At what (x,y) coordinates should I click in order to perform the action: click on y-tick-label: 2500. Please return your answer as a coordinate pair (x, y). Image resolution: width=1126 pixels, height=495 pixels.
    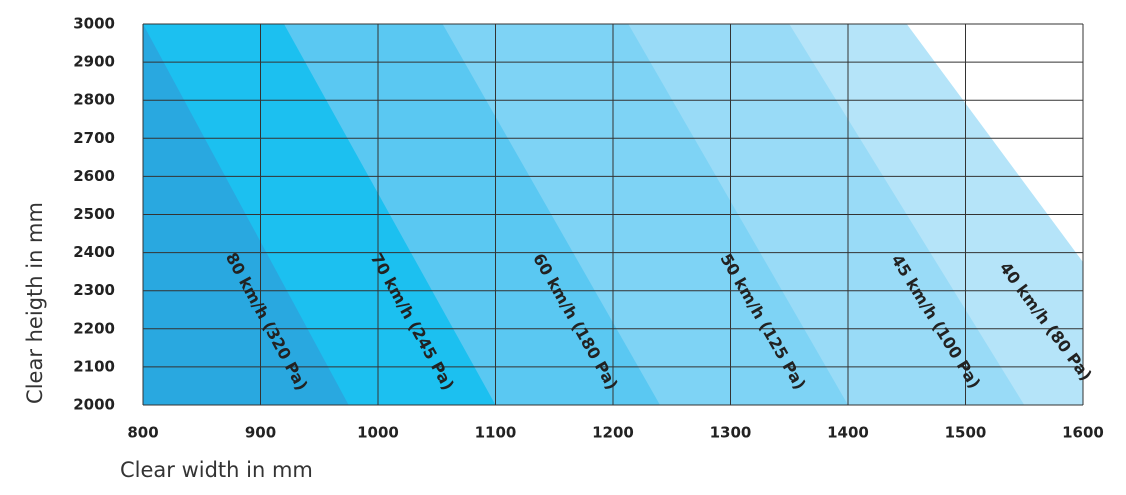
    Looking at the image, I should click on (94, 214).